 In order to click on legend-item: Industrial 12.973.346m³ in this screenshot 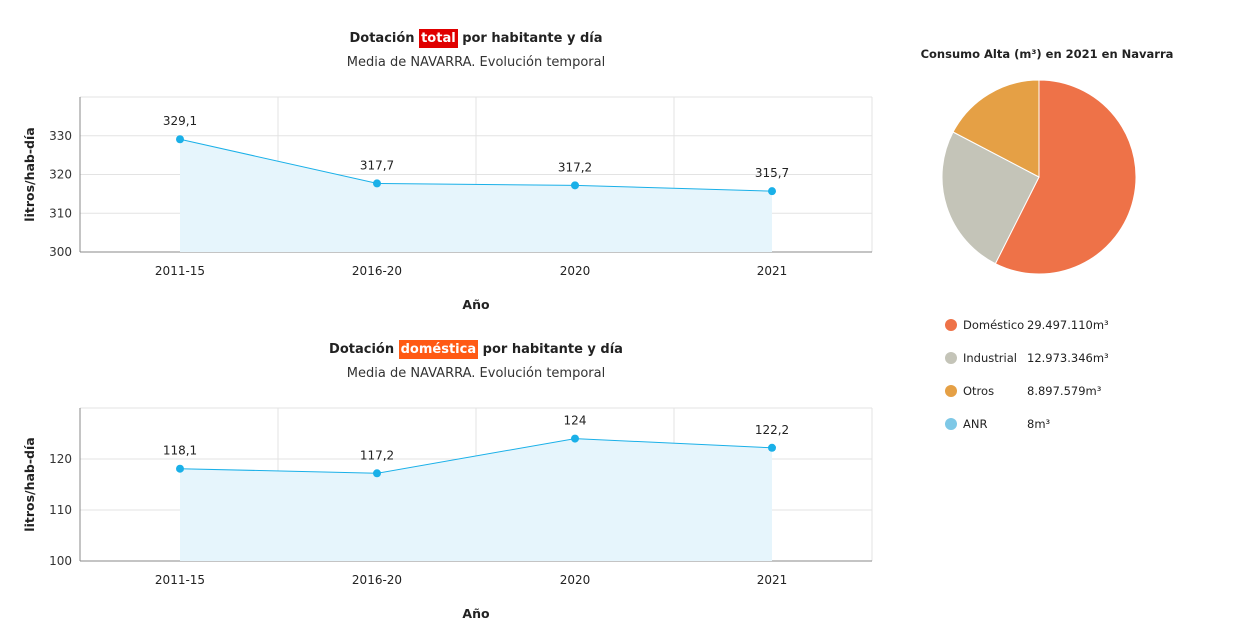, I will do `click(1075, 357)`.